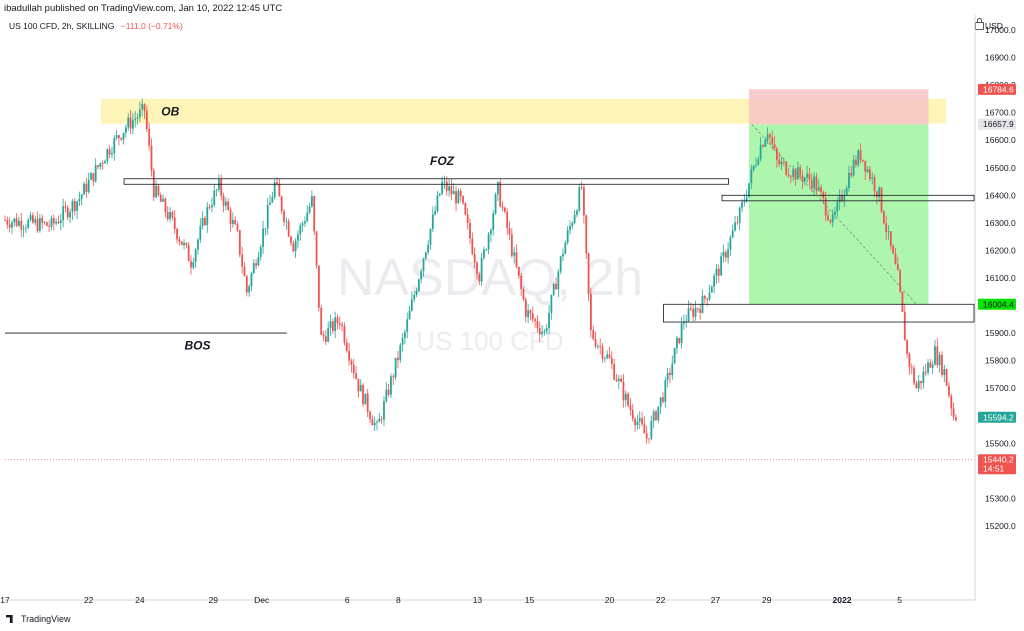 This screenshot has width=1024, height=631. What do you see at coordinates (994, 26) in the screenshot?
I see `currency-label: USD` at bounding box center [994, 26].